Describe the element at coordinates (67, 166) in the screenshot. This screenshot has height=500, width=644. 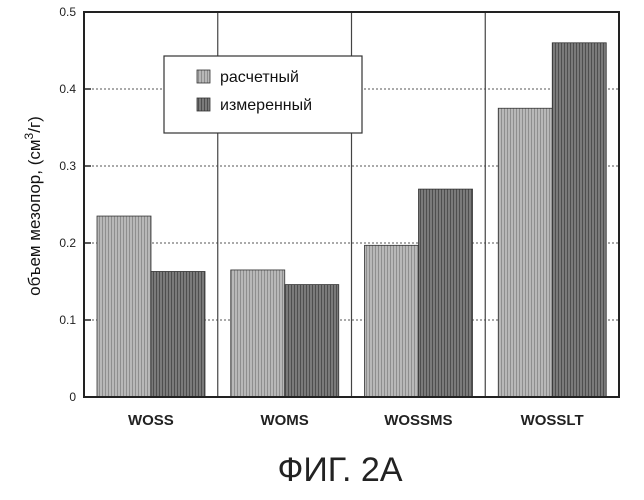
I see `y-tick-label: 0.3` at that location.